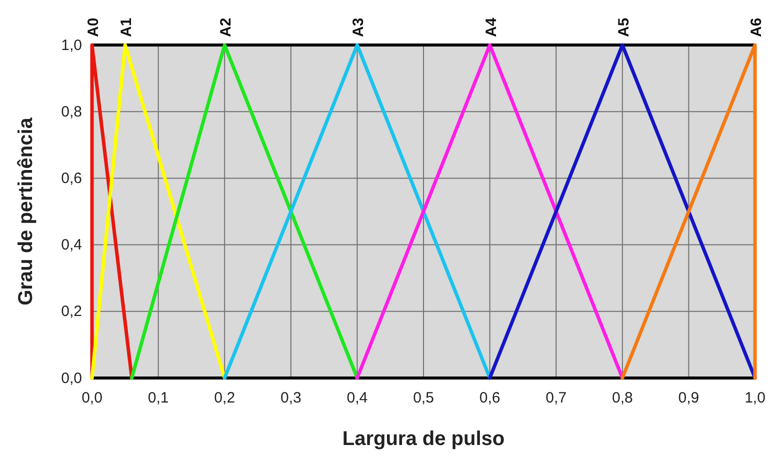 This screenshot has height=458, width=770. What do you see at coordinates (71, 311) in the screenshot?
I see `y-tick-label: 0,2` at bounding box center [71, 311].